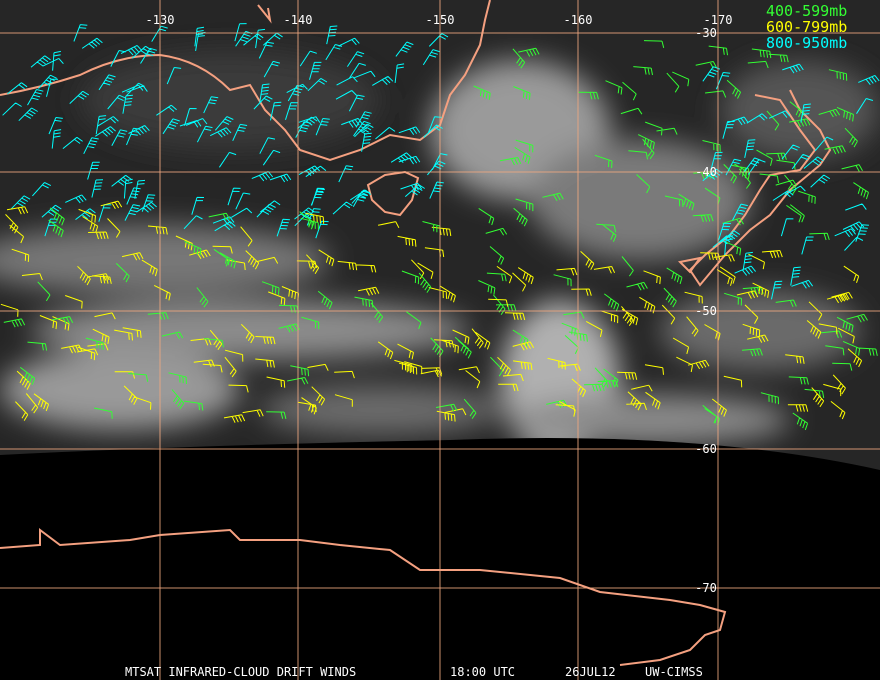 The height and width of the screenshot is (680, 880). What do you see at coordinates (482, 672) in the screenshot?
I see `footer-text: 18:00 UTC` at bounding box center [482, 672].